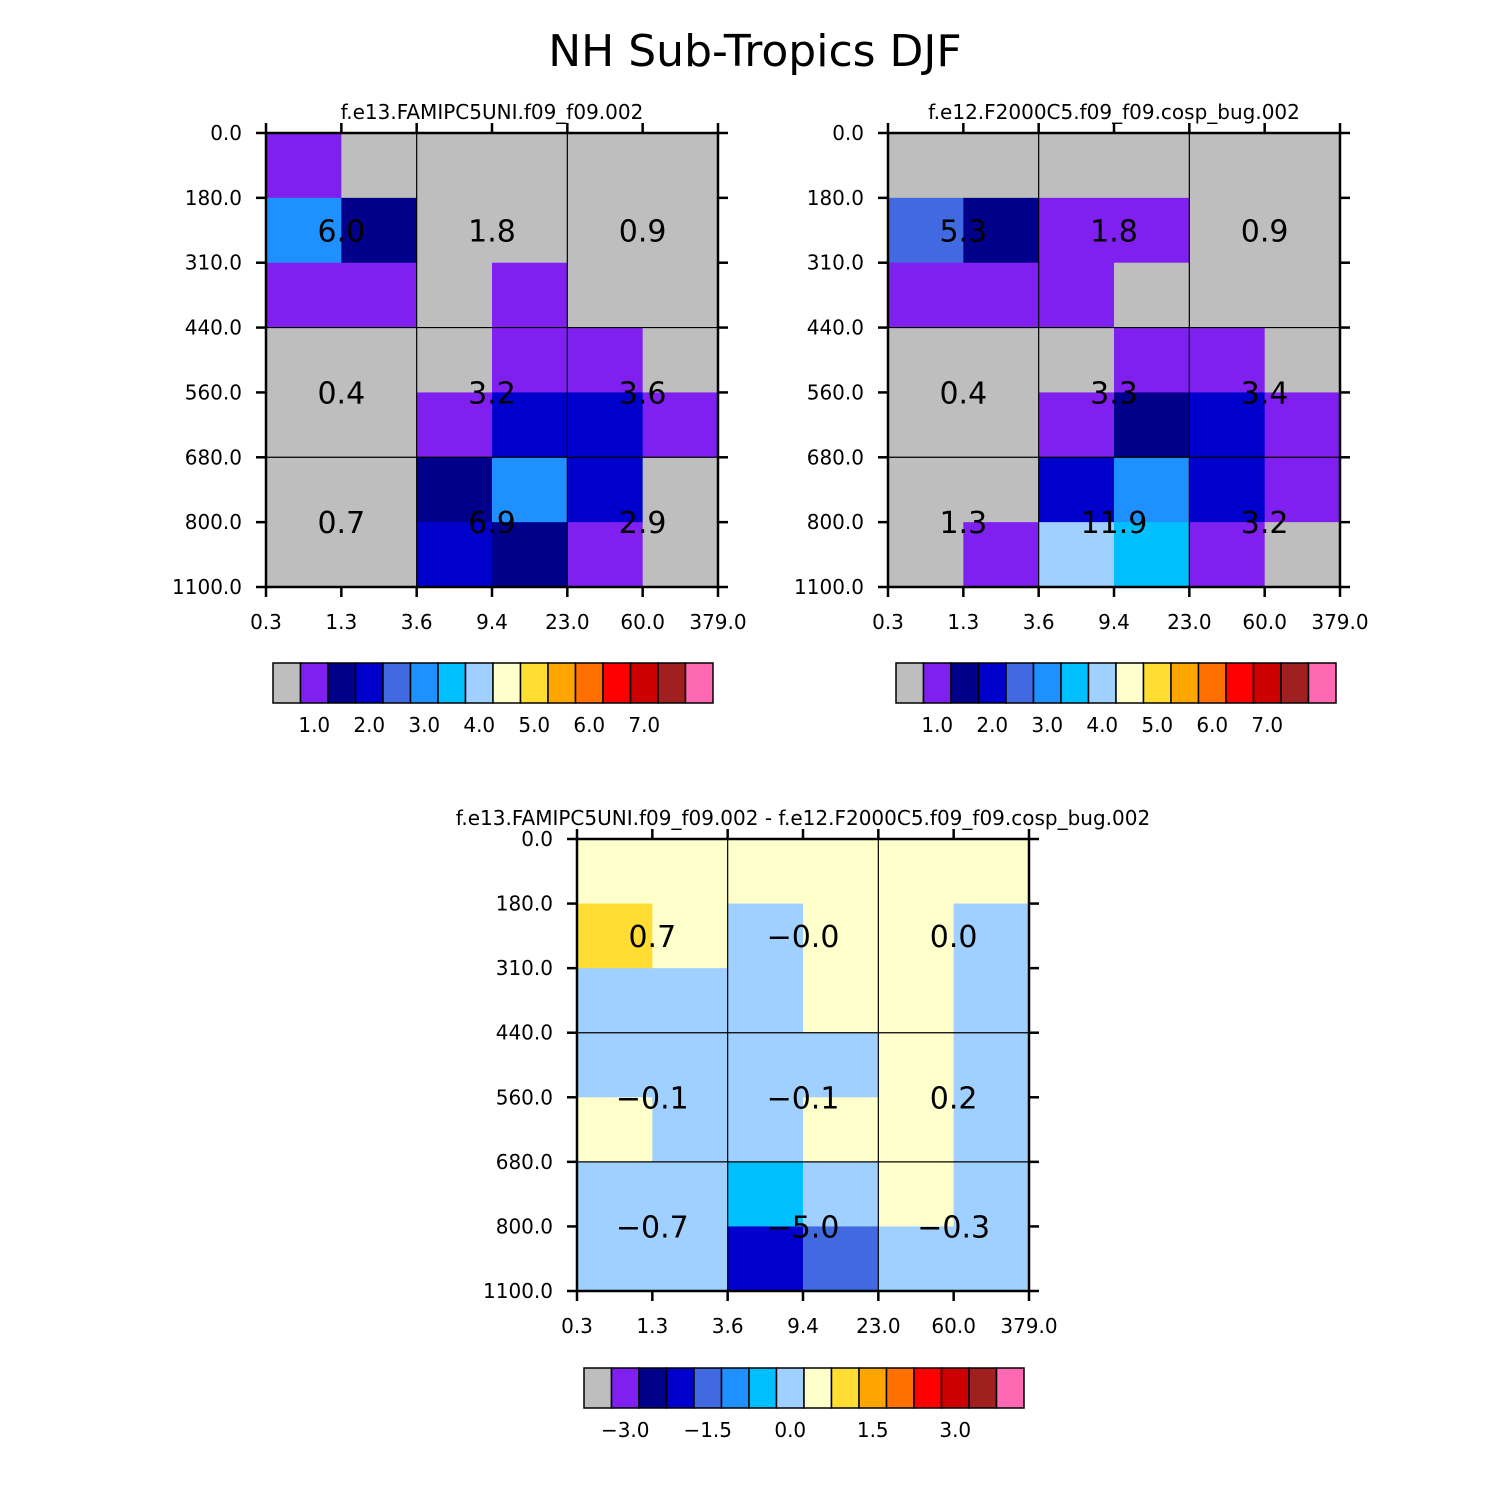 The image size is (1510, 1510). I want to click on y-tick-label: 310.0, so click(524, 968).